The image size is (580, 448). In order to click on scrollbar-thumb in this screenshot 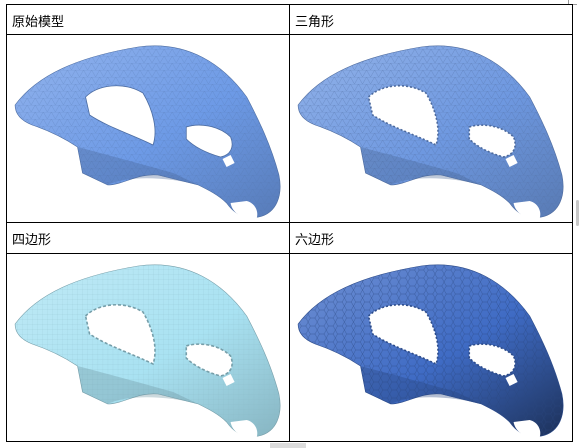, I will do `click(577, 213)`.